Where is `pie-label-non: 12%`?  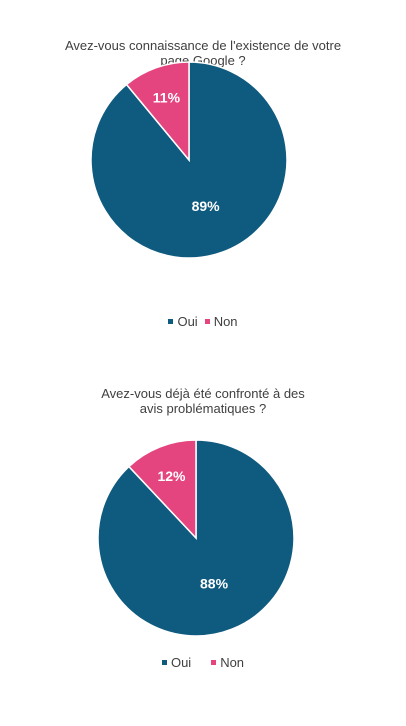 pie-label-non: 12% is located at coordinates (171, 476).